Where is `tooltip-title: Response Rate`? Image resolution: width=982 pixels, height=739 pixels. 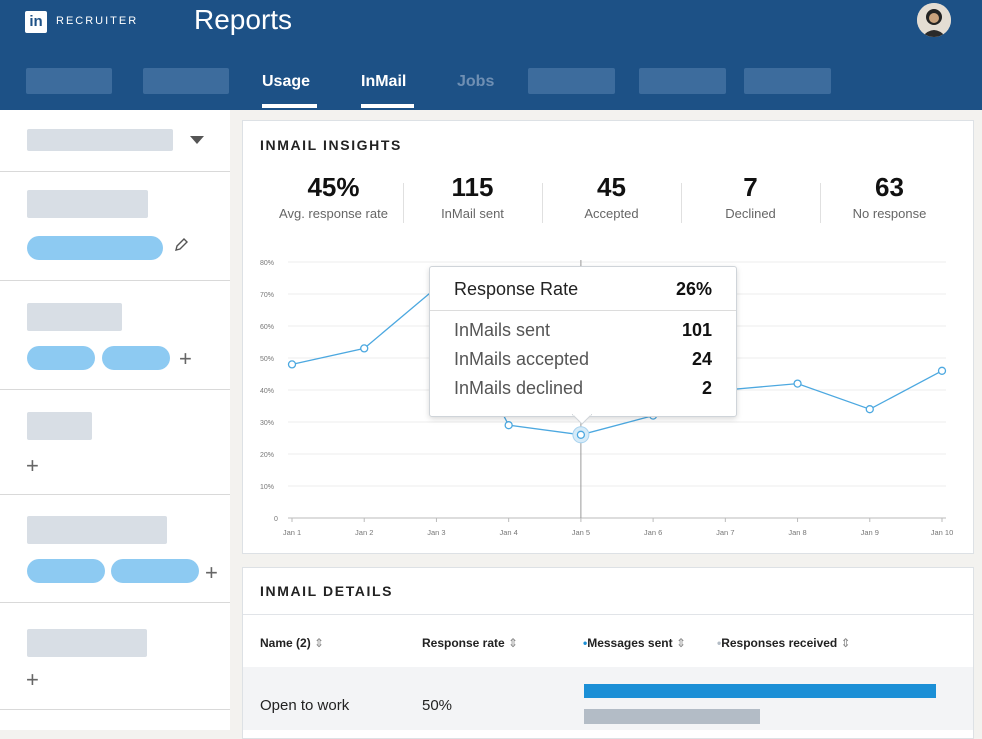
tooltip-title: Response Rate is located at coordinates (516, 289).